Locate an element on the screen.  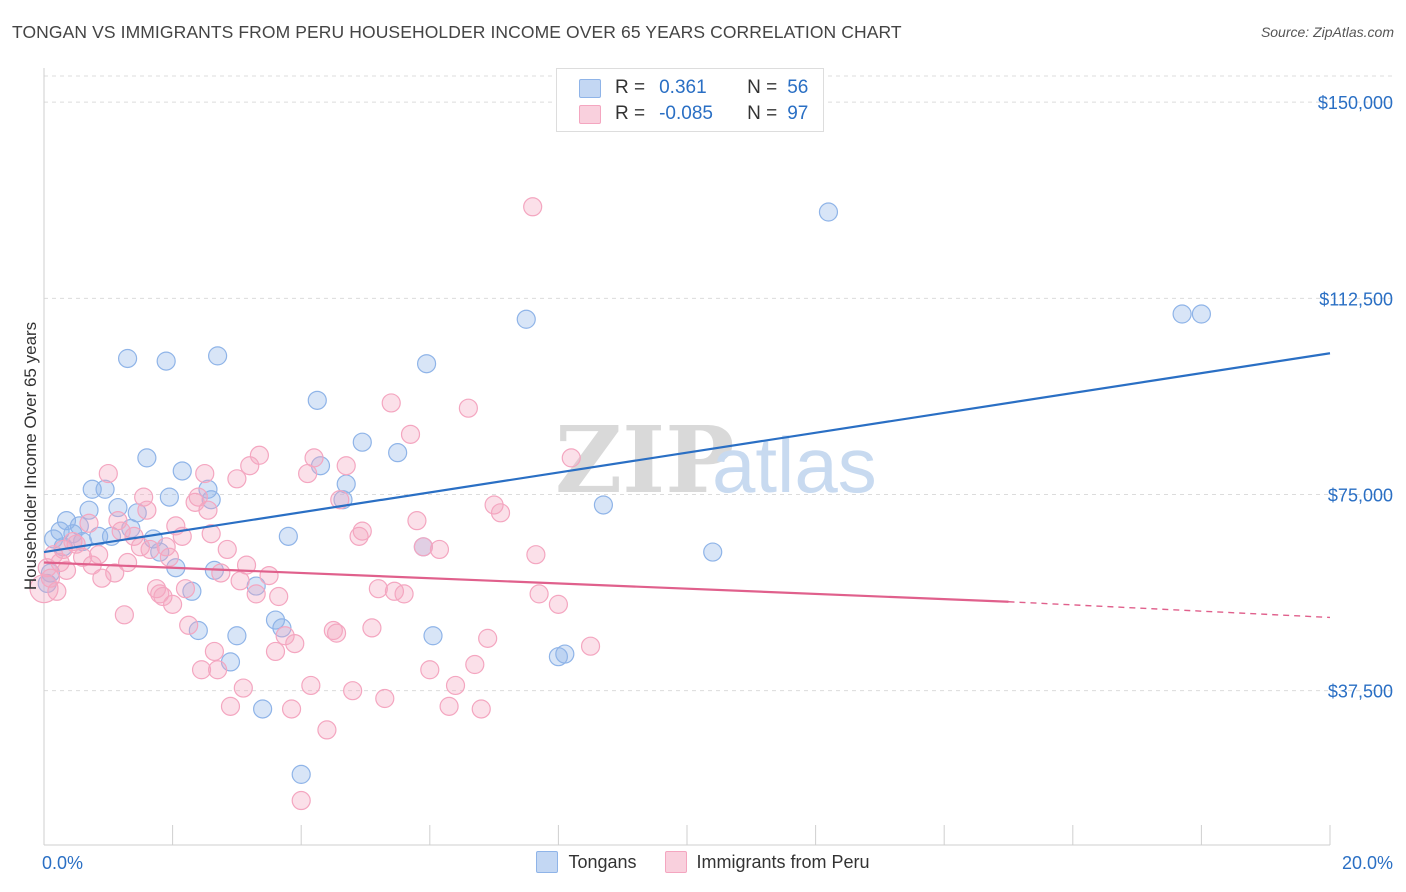
correlation-legend: R = 0.361 N = 56 R = -0.085 N = 97 is located at coordinates (690, 100).